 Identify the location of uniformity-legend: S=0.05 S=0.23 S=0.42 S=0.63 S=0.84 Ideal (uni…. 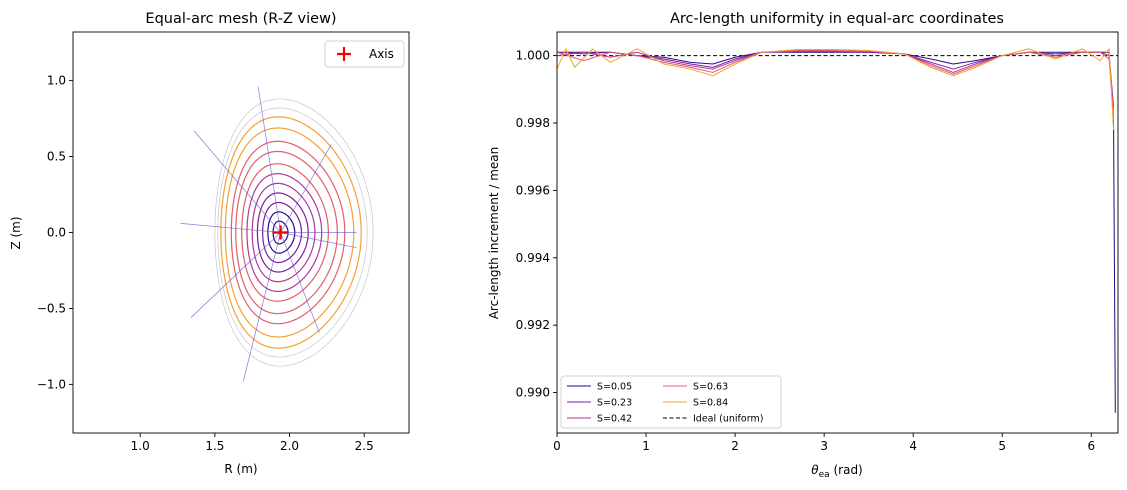
(671, 402).